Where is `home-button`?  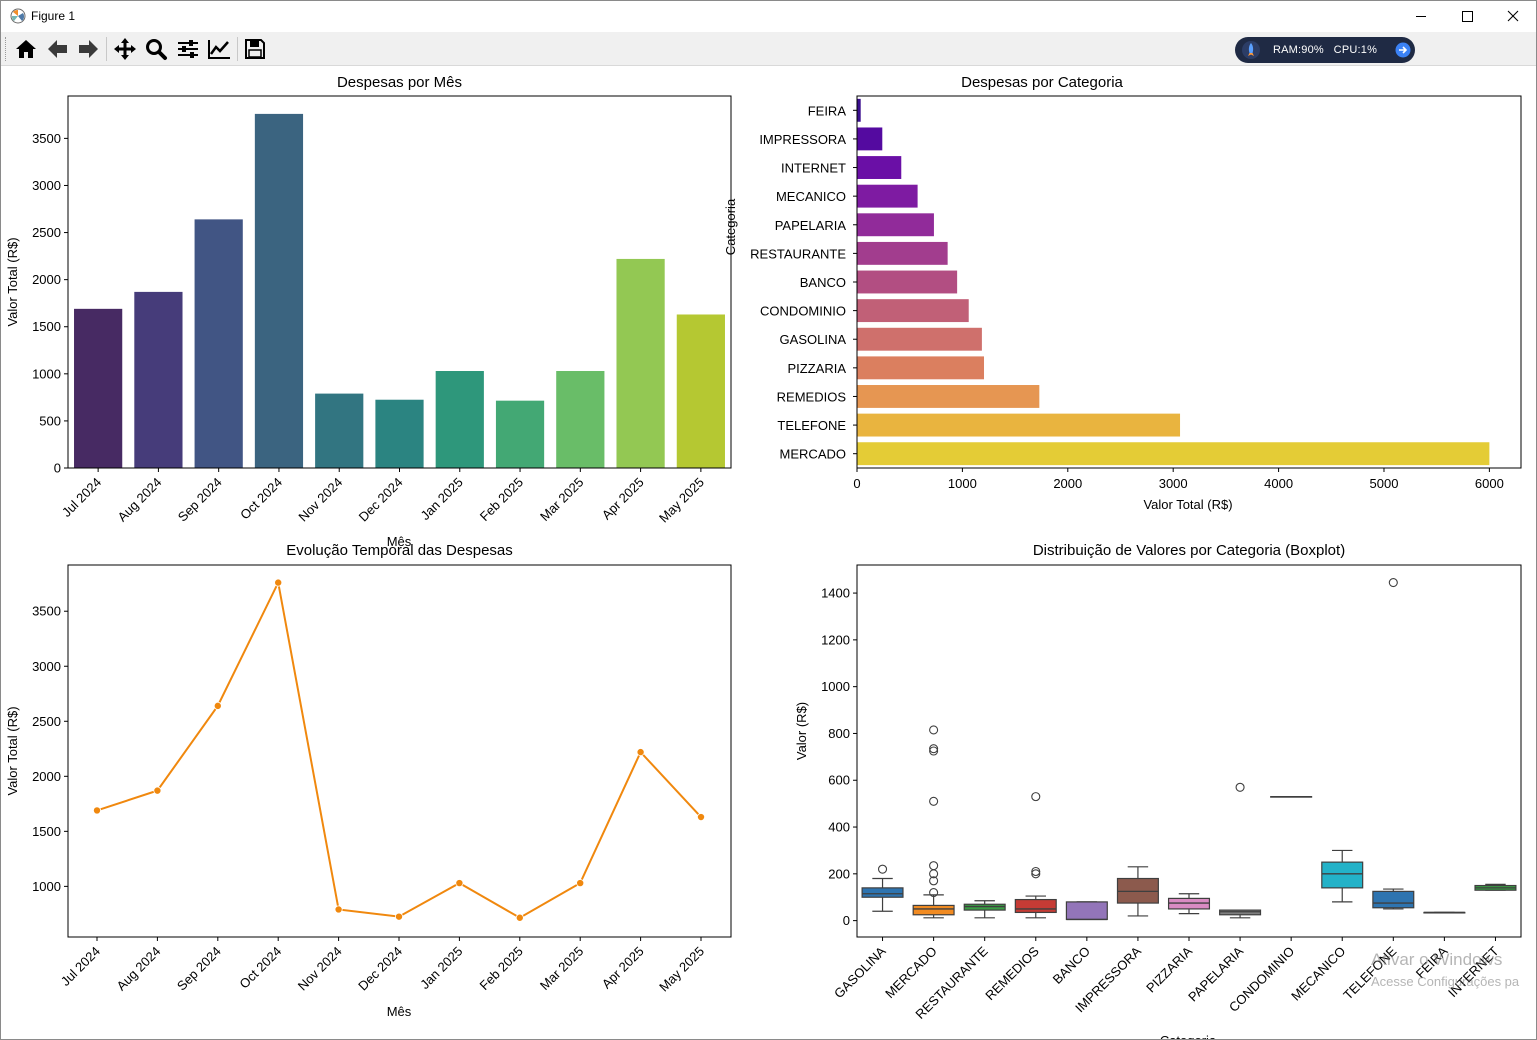
home-button is located at coordinates (26, 49).